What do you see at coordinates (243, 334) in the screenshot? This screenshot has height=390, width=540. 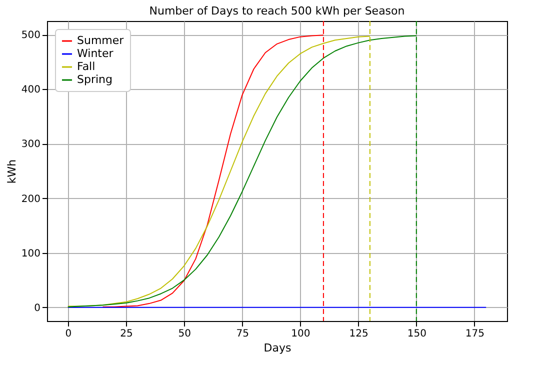 I see `x-tick-label: 75` at bounding box center [243, 334].